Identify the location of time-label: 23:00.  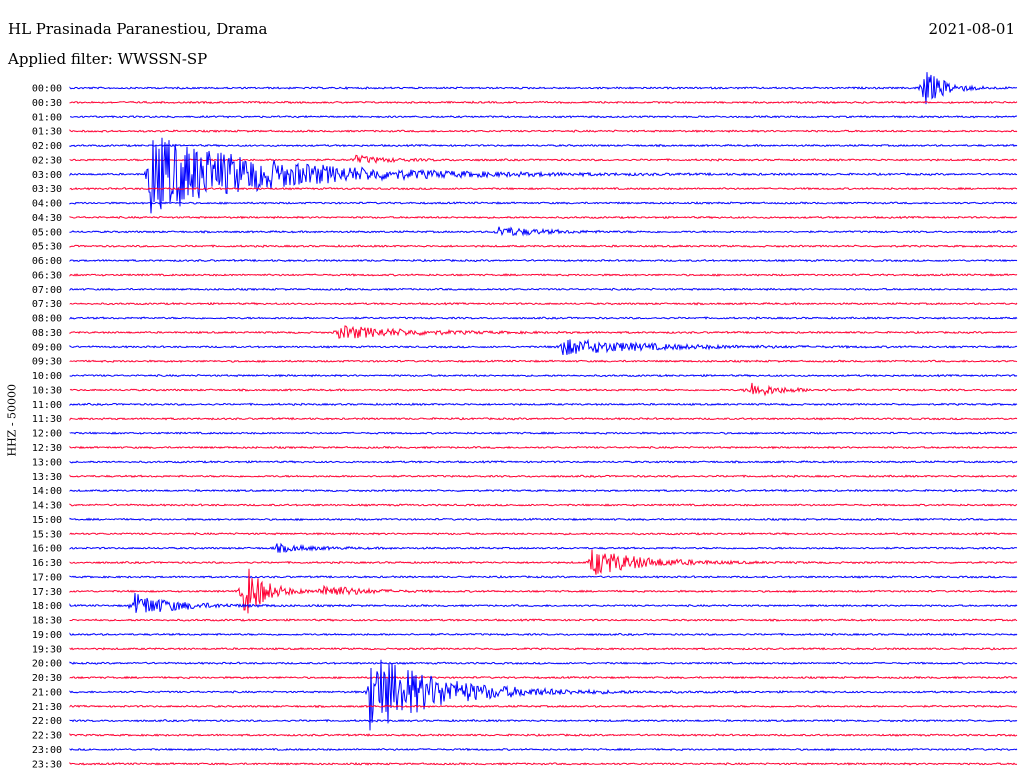
(47, 750).